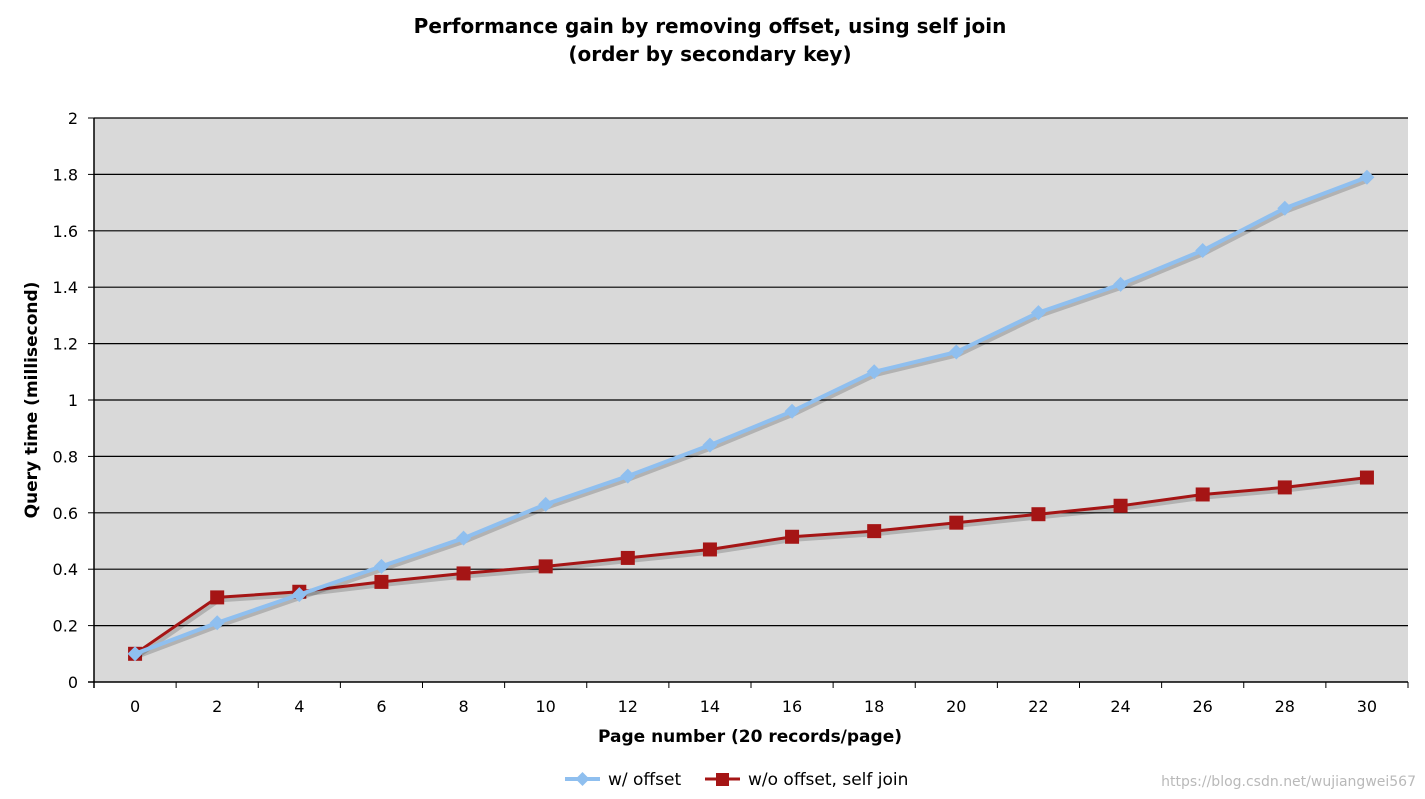 The height and width of the screenshot is (799, 1425). What do you see at coordinates (65, 174) in the screenshot?
I see `y-tick-label: 1.8` at bounding box center [65, 174].